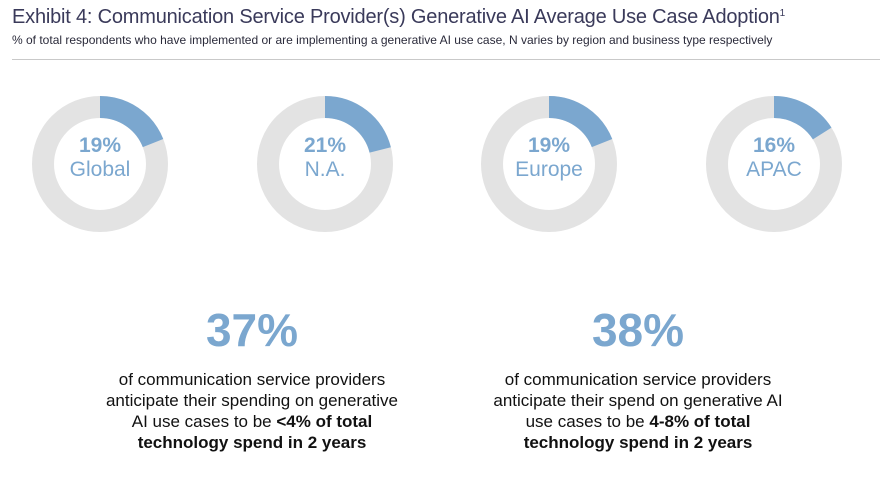  I want to click on stat-2-bold-inline: 4-8% of total, so click(700, 421).